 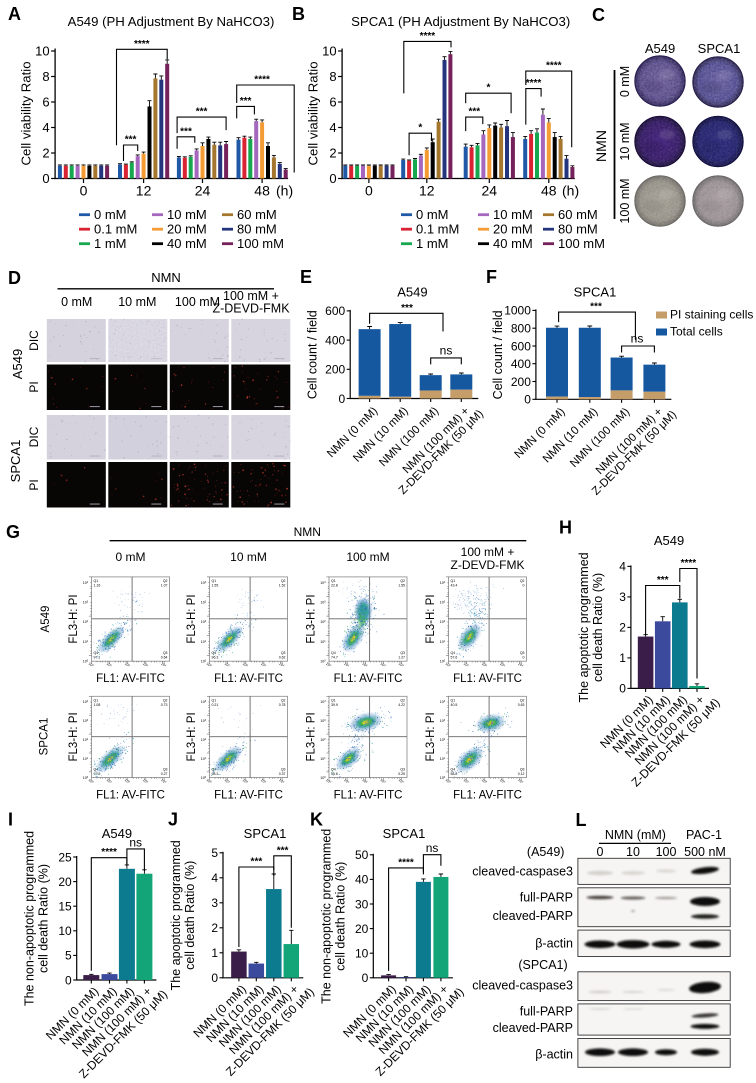 What do you see at coordinates (214, 853) in the screenshot?
I see `svg-text: 5` at bounding box center [214, 853].